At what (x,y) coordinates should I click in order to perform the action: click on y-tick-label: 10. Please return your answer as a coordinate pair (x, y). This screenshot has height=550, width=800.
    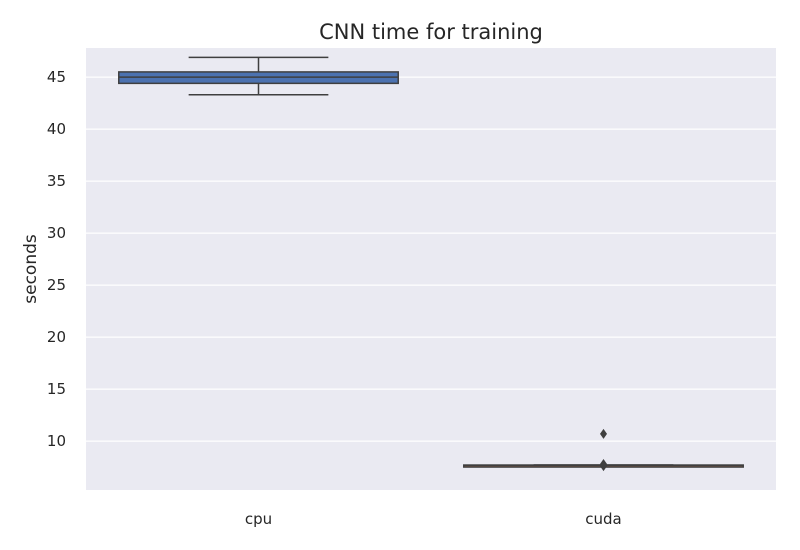
    Looking at the image, I should click on (56, 441).